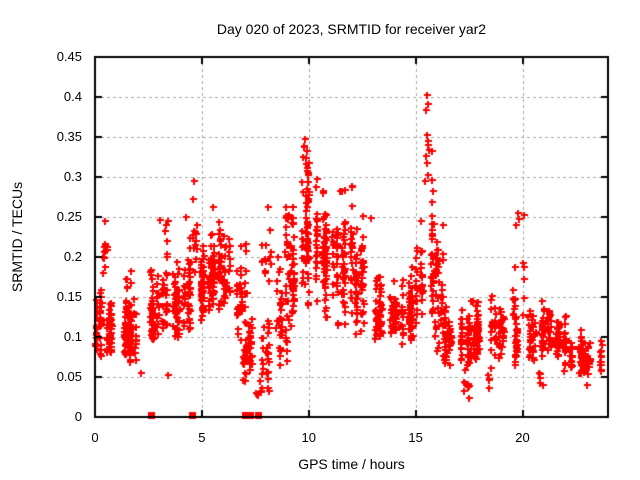  I want to click on y-tick-label: 0.1, so click(72, 336).